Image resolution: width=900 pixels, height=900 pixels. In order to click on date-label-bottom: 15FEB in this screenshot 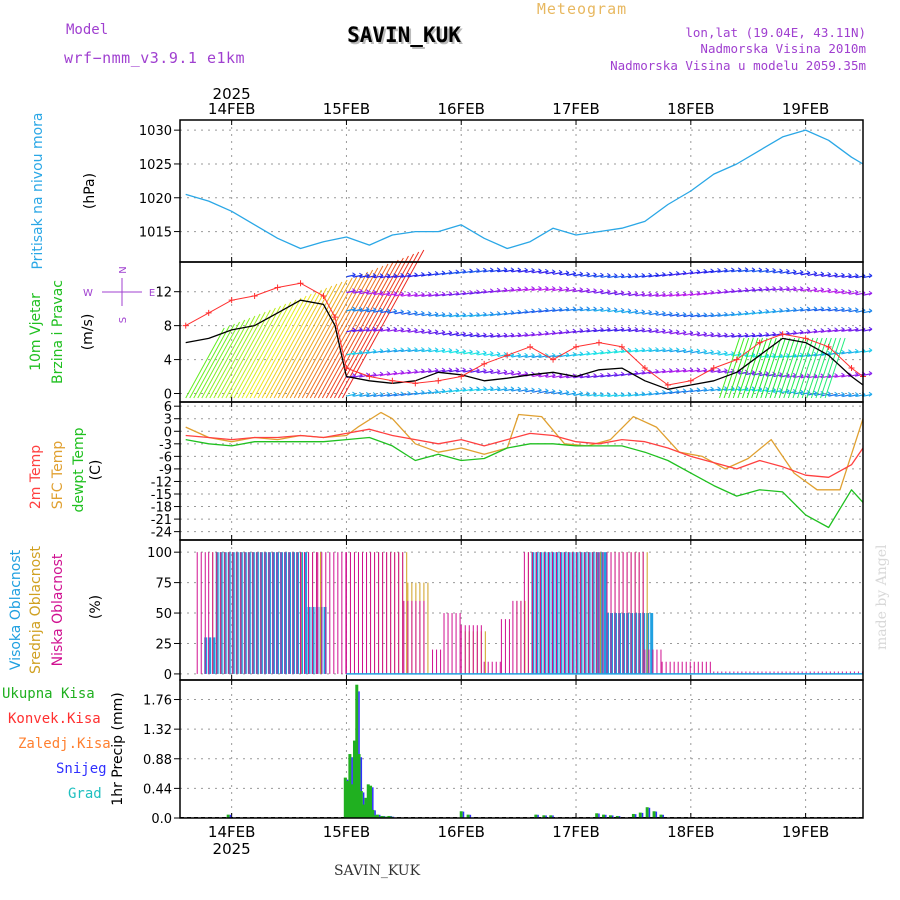, I will do `click(346, 832)`.